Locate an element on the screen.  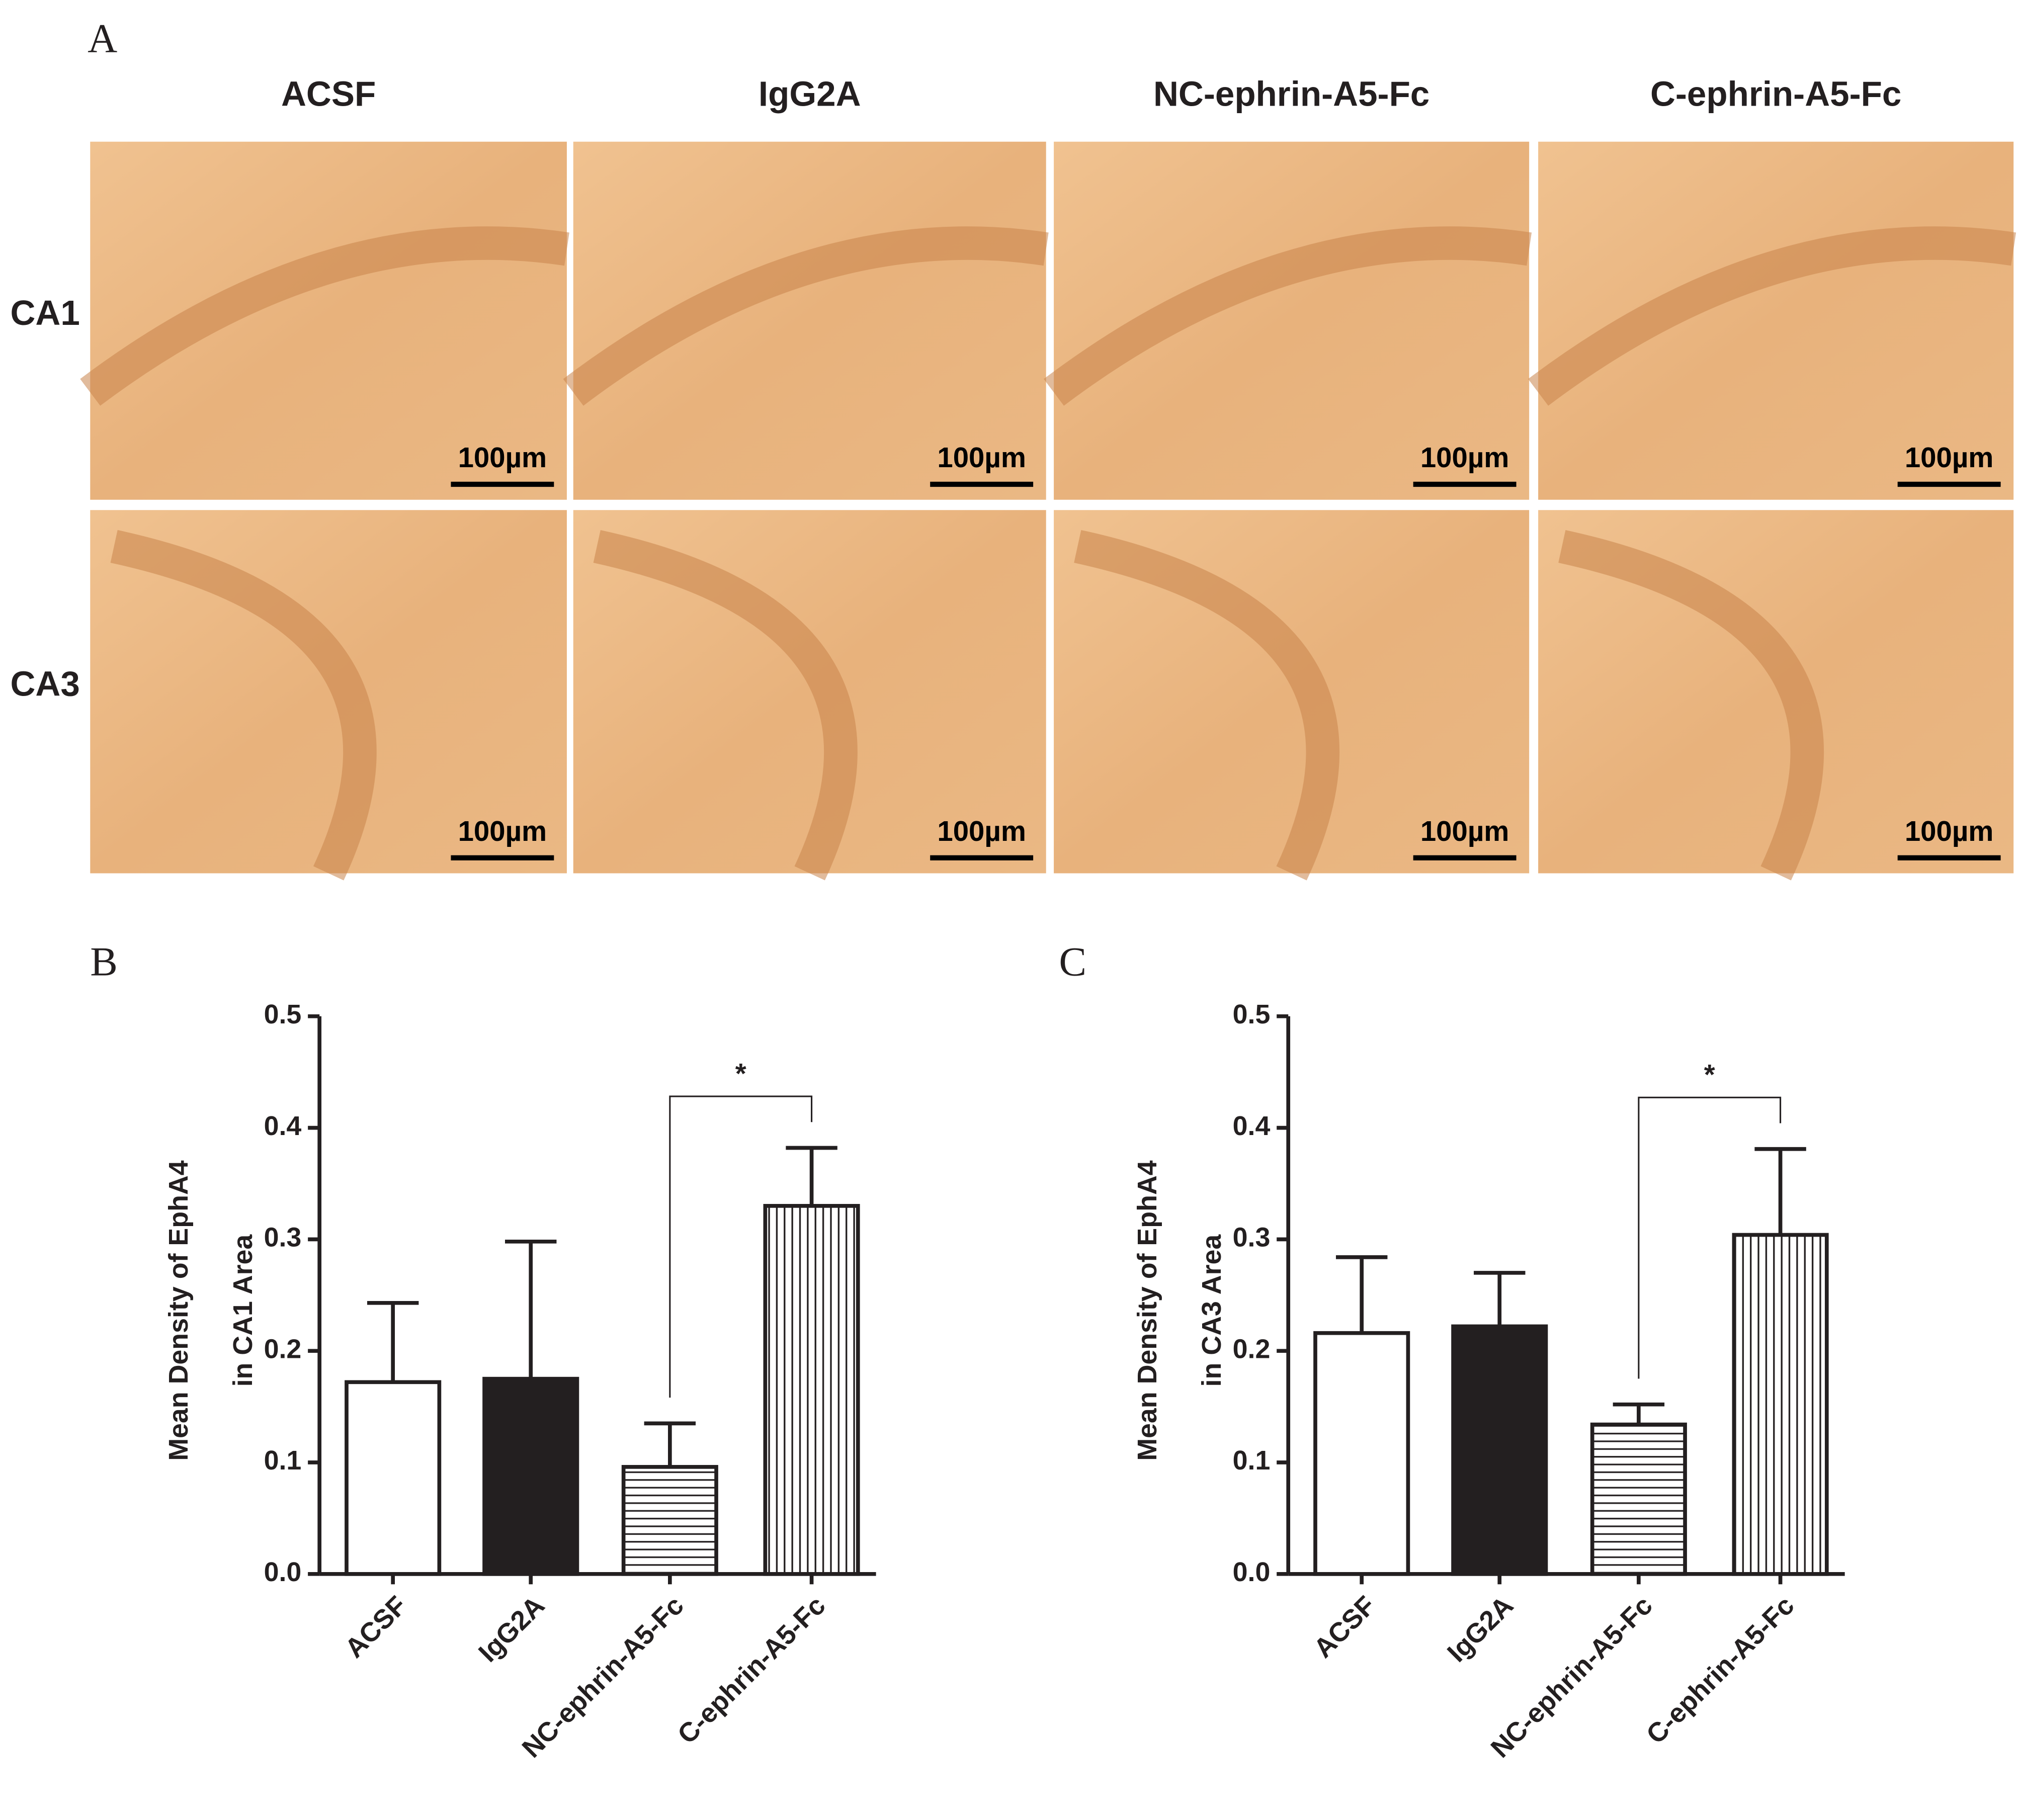
panel-label: C is located at coordinates (1072, 962).